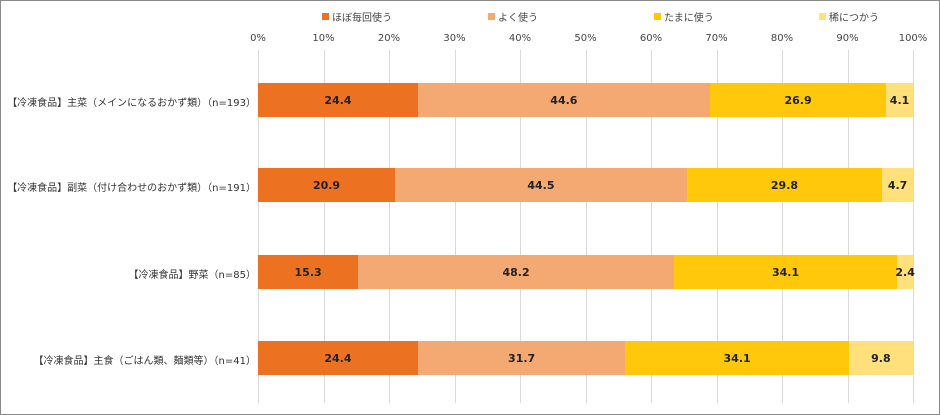  Describe the element at coordinates (563, 100) in the screenshot. I see `bar-segment: 44.6` at that location.